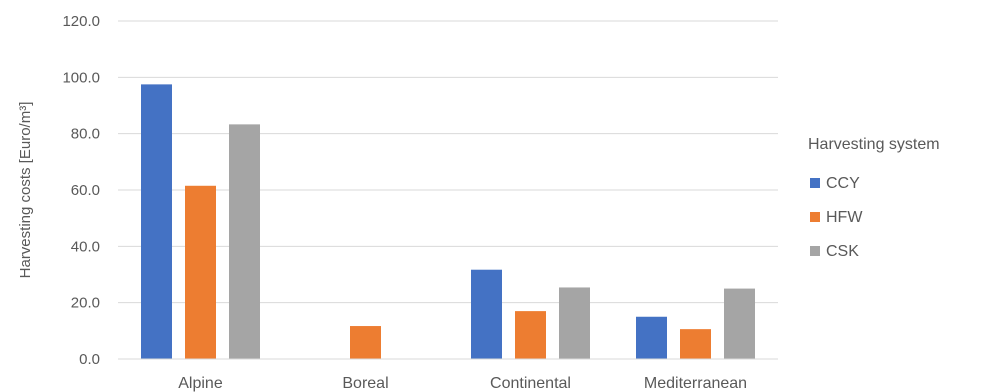  What do you see at coordinates (200, 272) in the screenshot?
I see `bar-hfw-alpine` at bounding box center [200, 272].